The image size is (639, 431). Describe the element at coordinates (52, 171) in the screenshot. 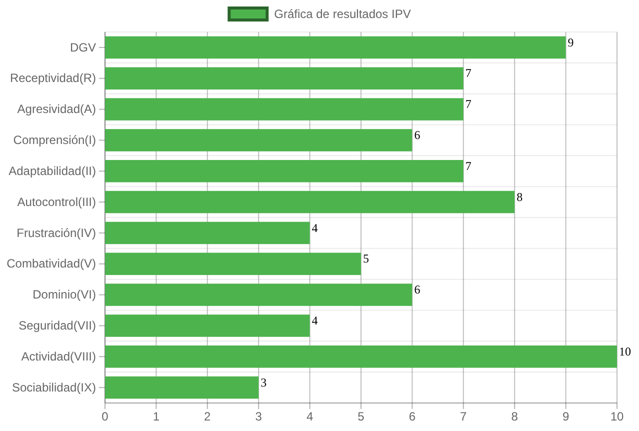

I see `y-tick-label: Adaptabilidad(II)` at that location.